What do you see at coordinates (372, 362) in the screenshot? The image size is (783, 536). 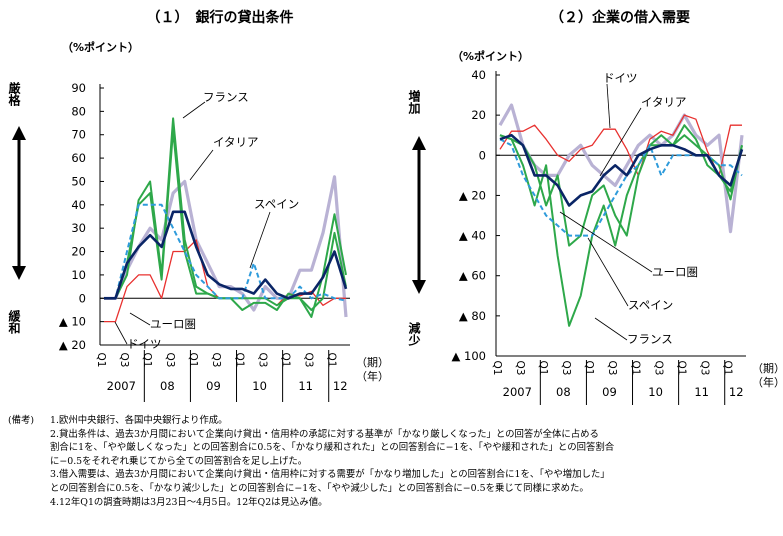 I see `chart1-period-label: （期）` at bounding box center [372, 362].